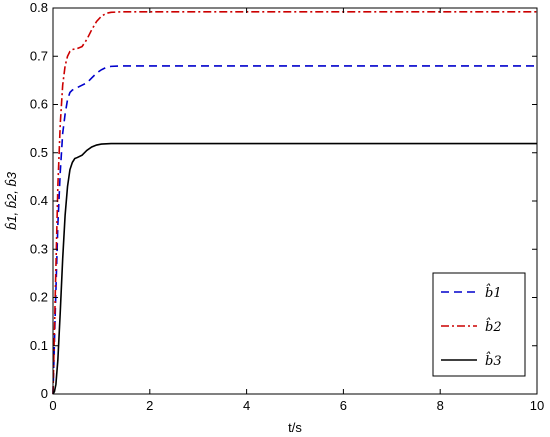 This screenshot has height=437, width=550. I want to click on x-tick-label: 10, so click(537, 405).